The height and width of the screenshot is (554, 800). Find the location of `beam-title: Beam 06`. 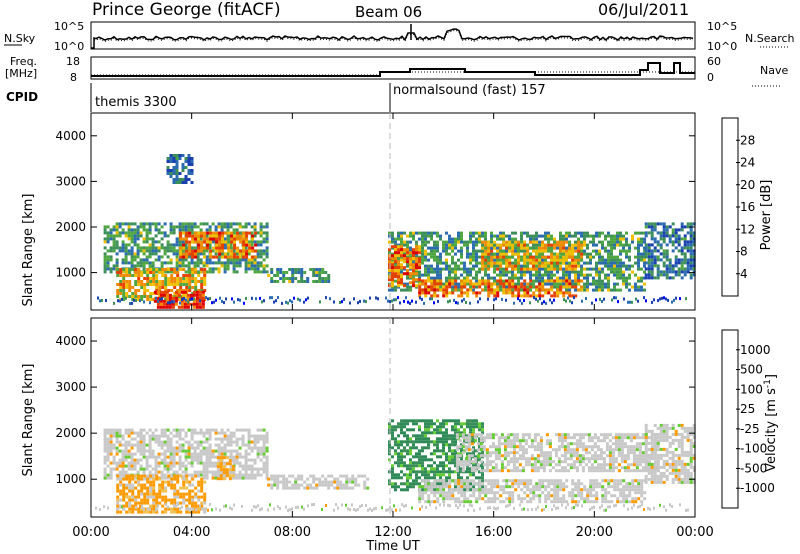

beam-title: Beam 06 is located at coordinates (388, 12).